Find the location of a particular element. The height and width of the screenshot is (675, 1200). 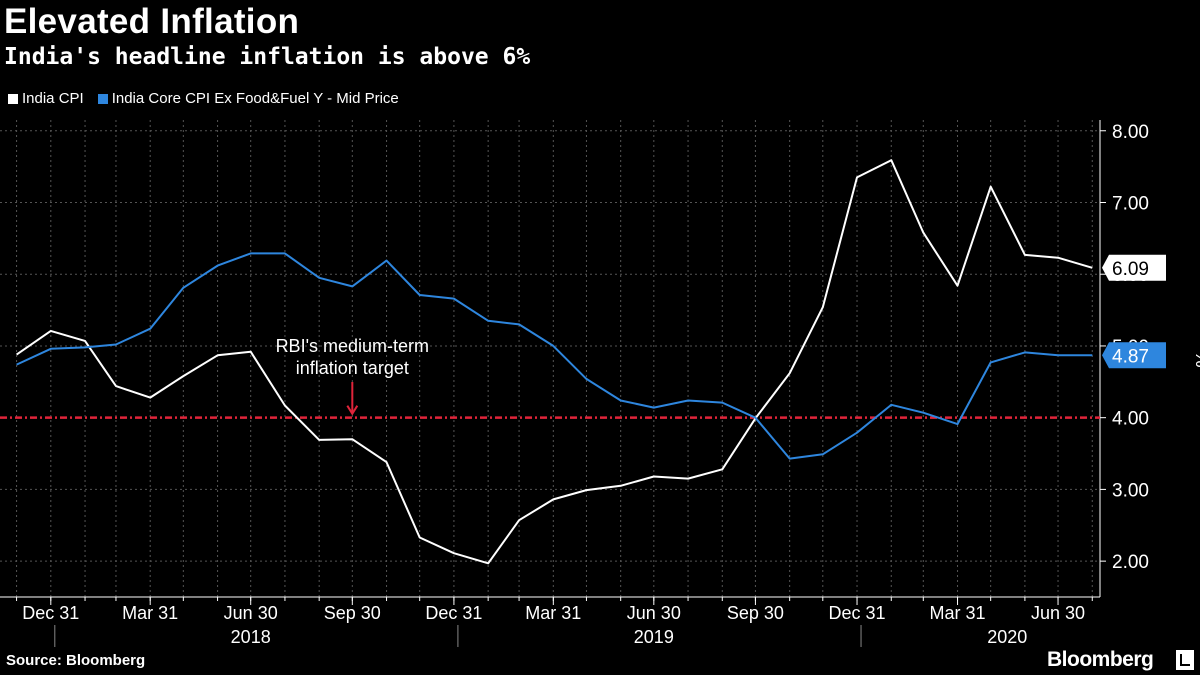

y-tick-label: 2.00 is located at coordinates (1130, 562).